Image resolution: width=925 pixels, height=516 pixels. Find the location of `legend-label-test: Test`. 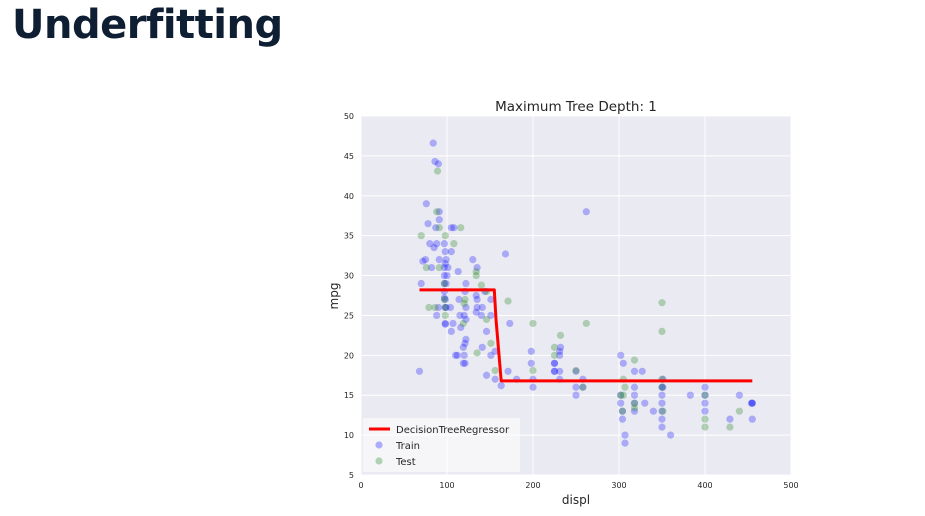

legend-label-test: Test is located at coordinates (405, 462).